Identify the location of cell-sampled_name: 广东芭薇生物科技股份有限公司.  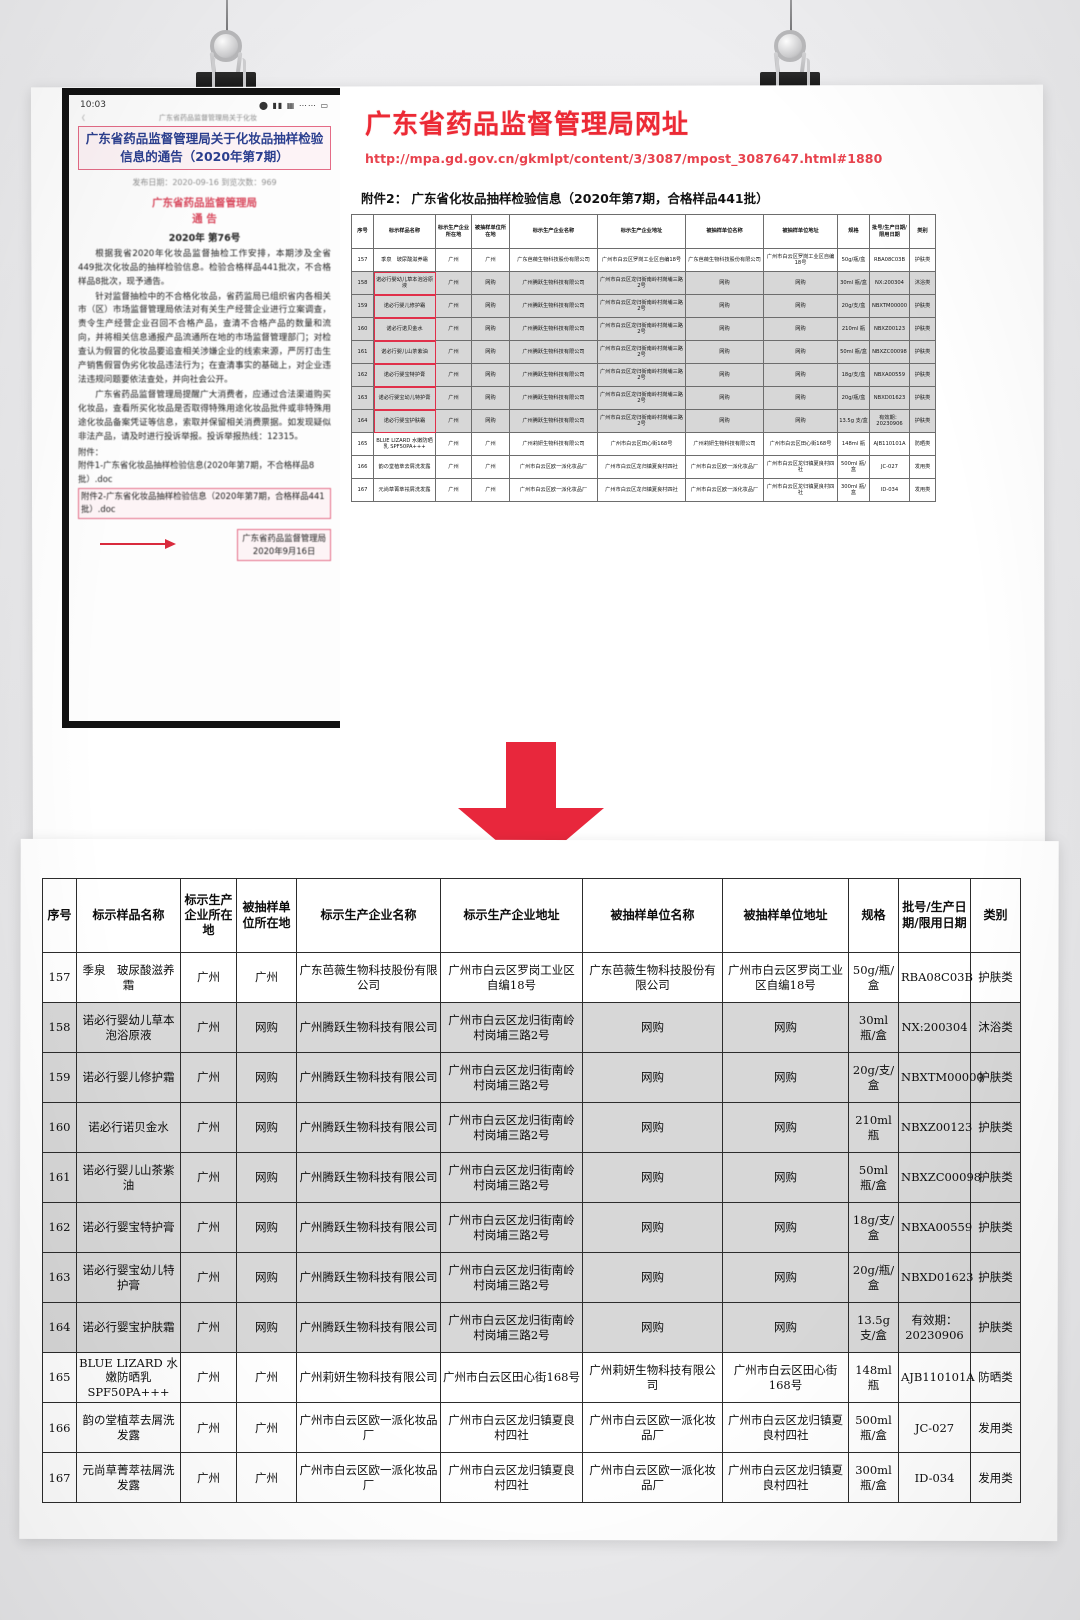
(724, 260).